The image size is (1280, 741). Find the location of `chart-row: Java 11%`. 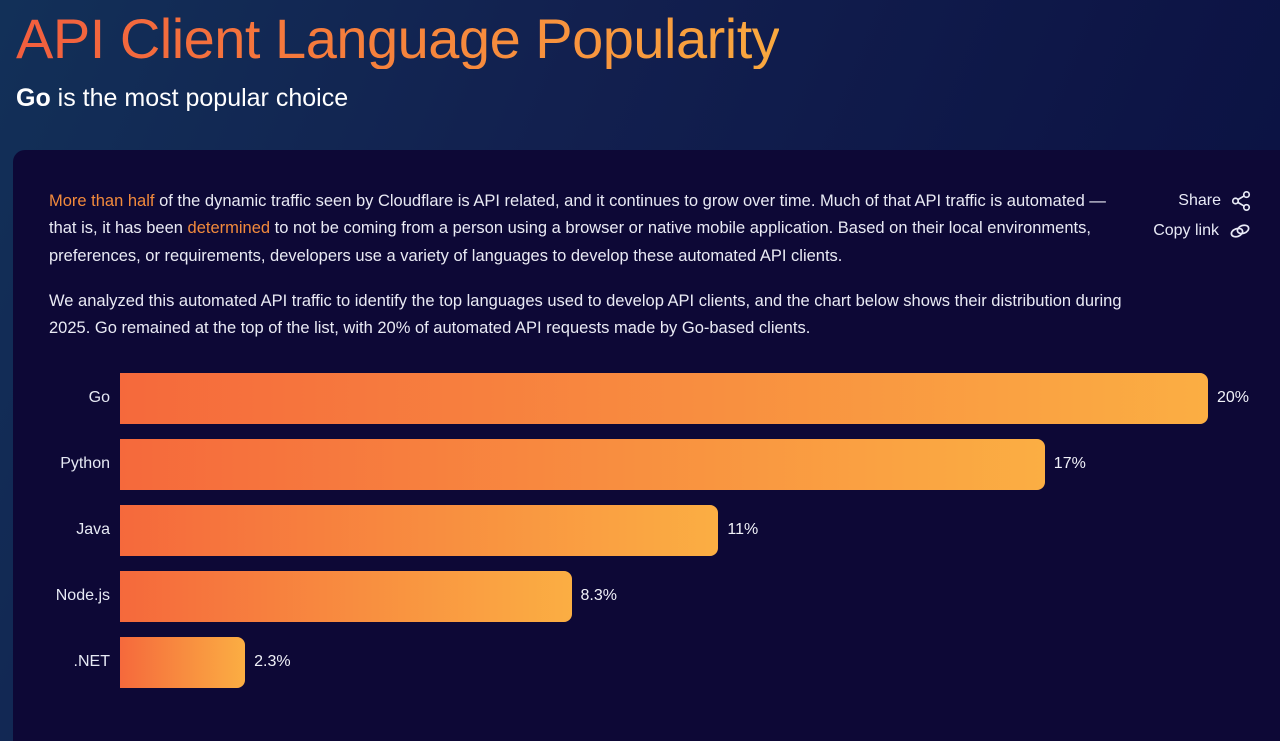

chart-row: Java 11% is located at coordinates (650, 530).